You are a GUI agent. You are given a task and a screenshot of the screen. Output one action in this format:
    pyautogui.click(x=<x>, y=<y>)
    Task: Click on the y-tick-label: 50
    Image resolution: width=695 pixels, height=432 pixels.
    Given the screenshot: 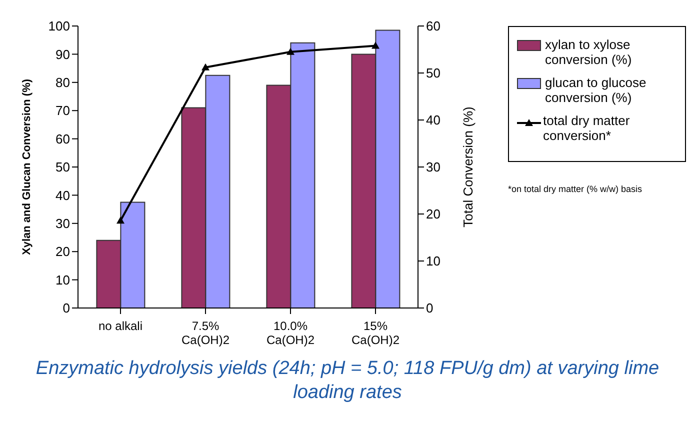 What is the action you would take?
    pyautogui.click(x=63, y=167)
    